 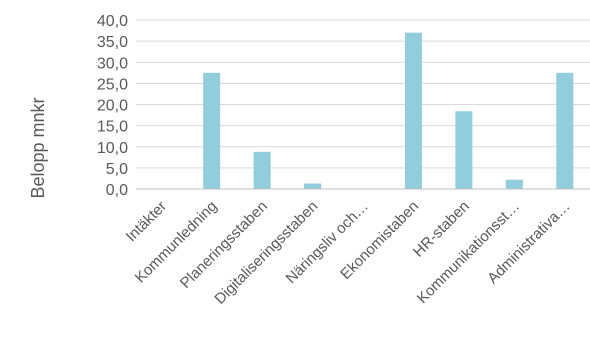 I want to click on y-tick-label: 15,0, so click(x=112, y=127).